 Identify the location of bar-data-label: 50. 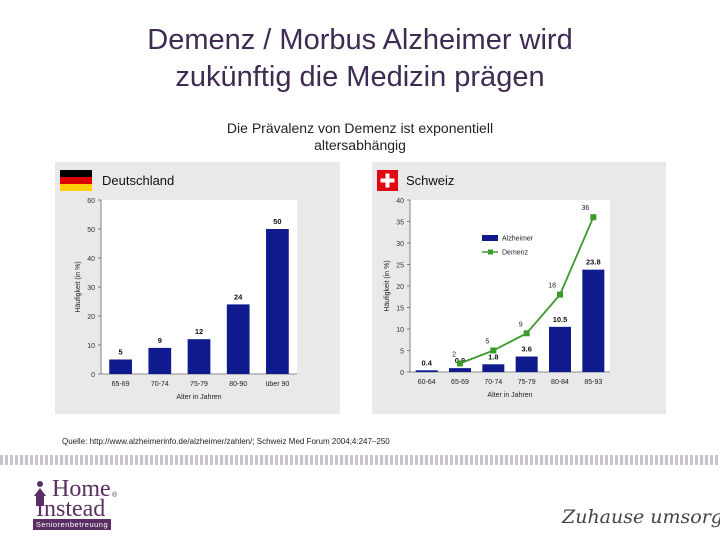
(277, 221).